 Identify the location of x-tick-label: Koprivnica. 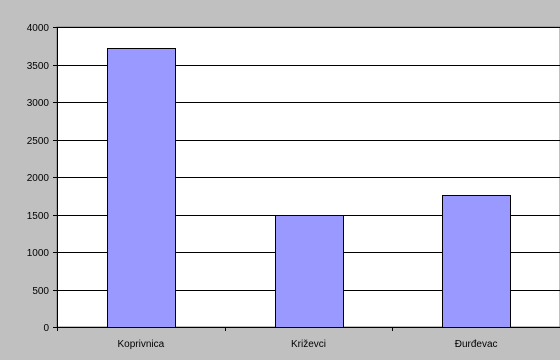
(140, 344).